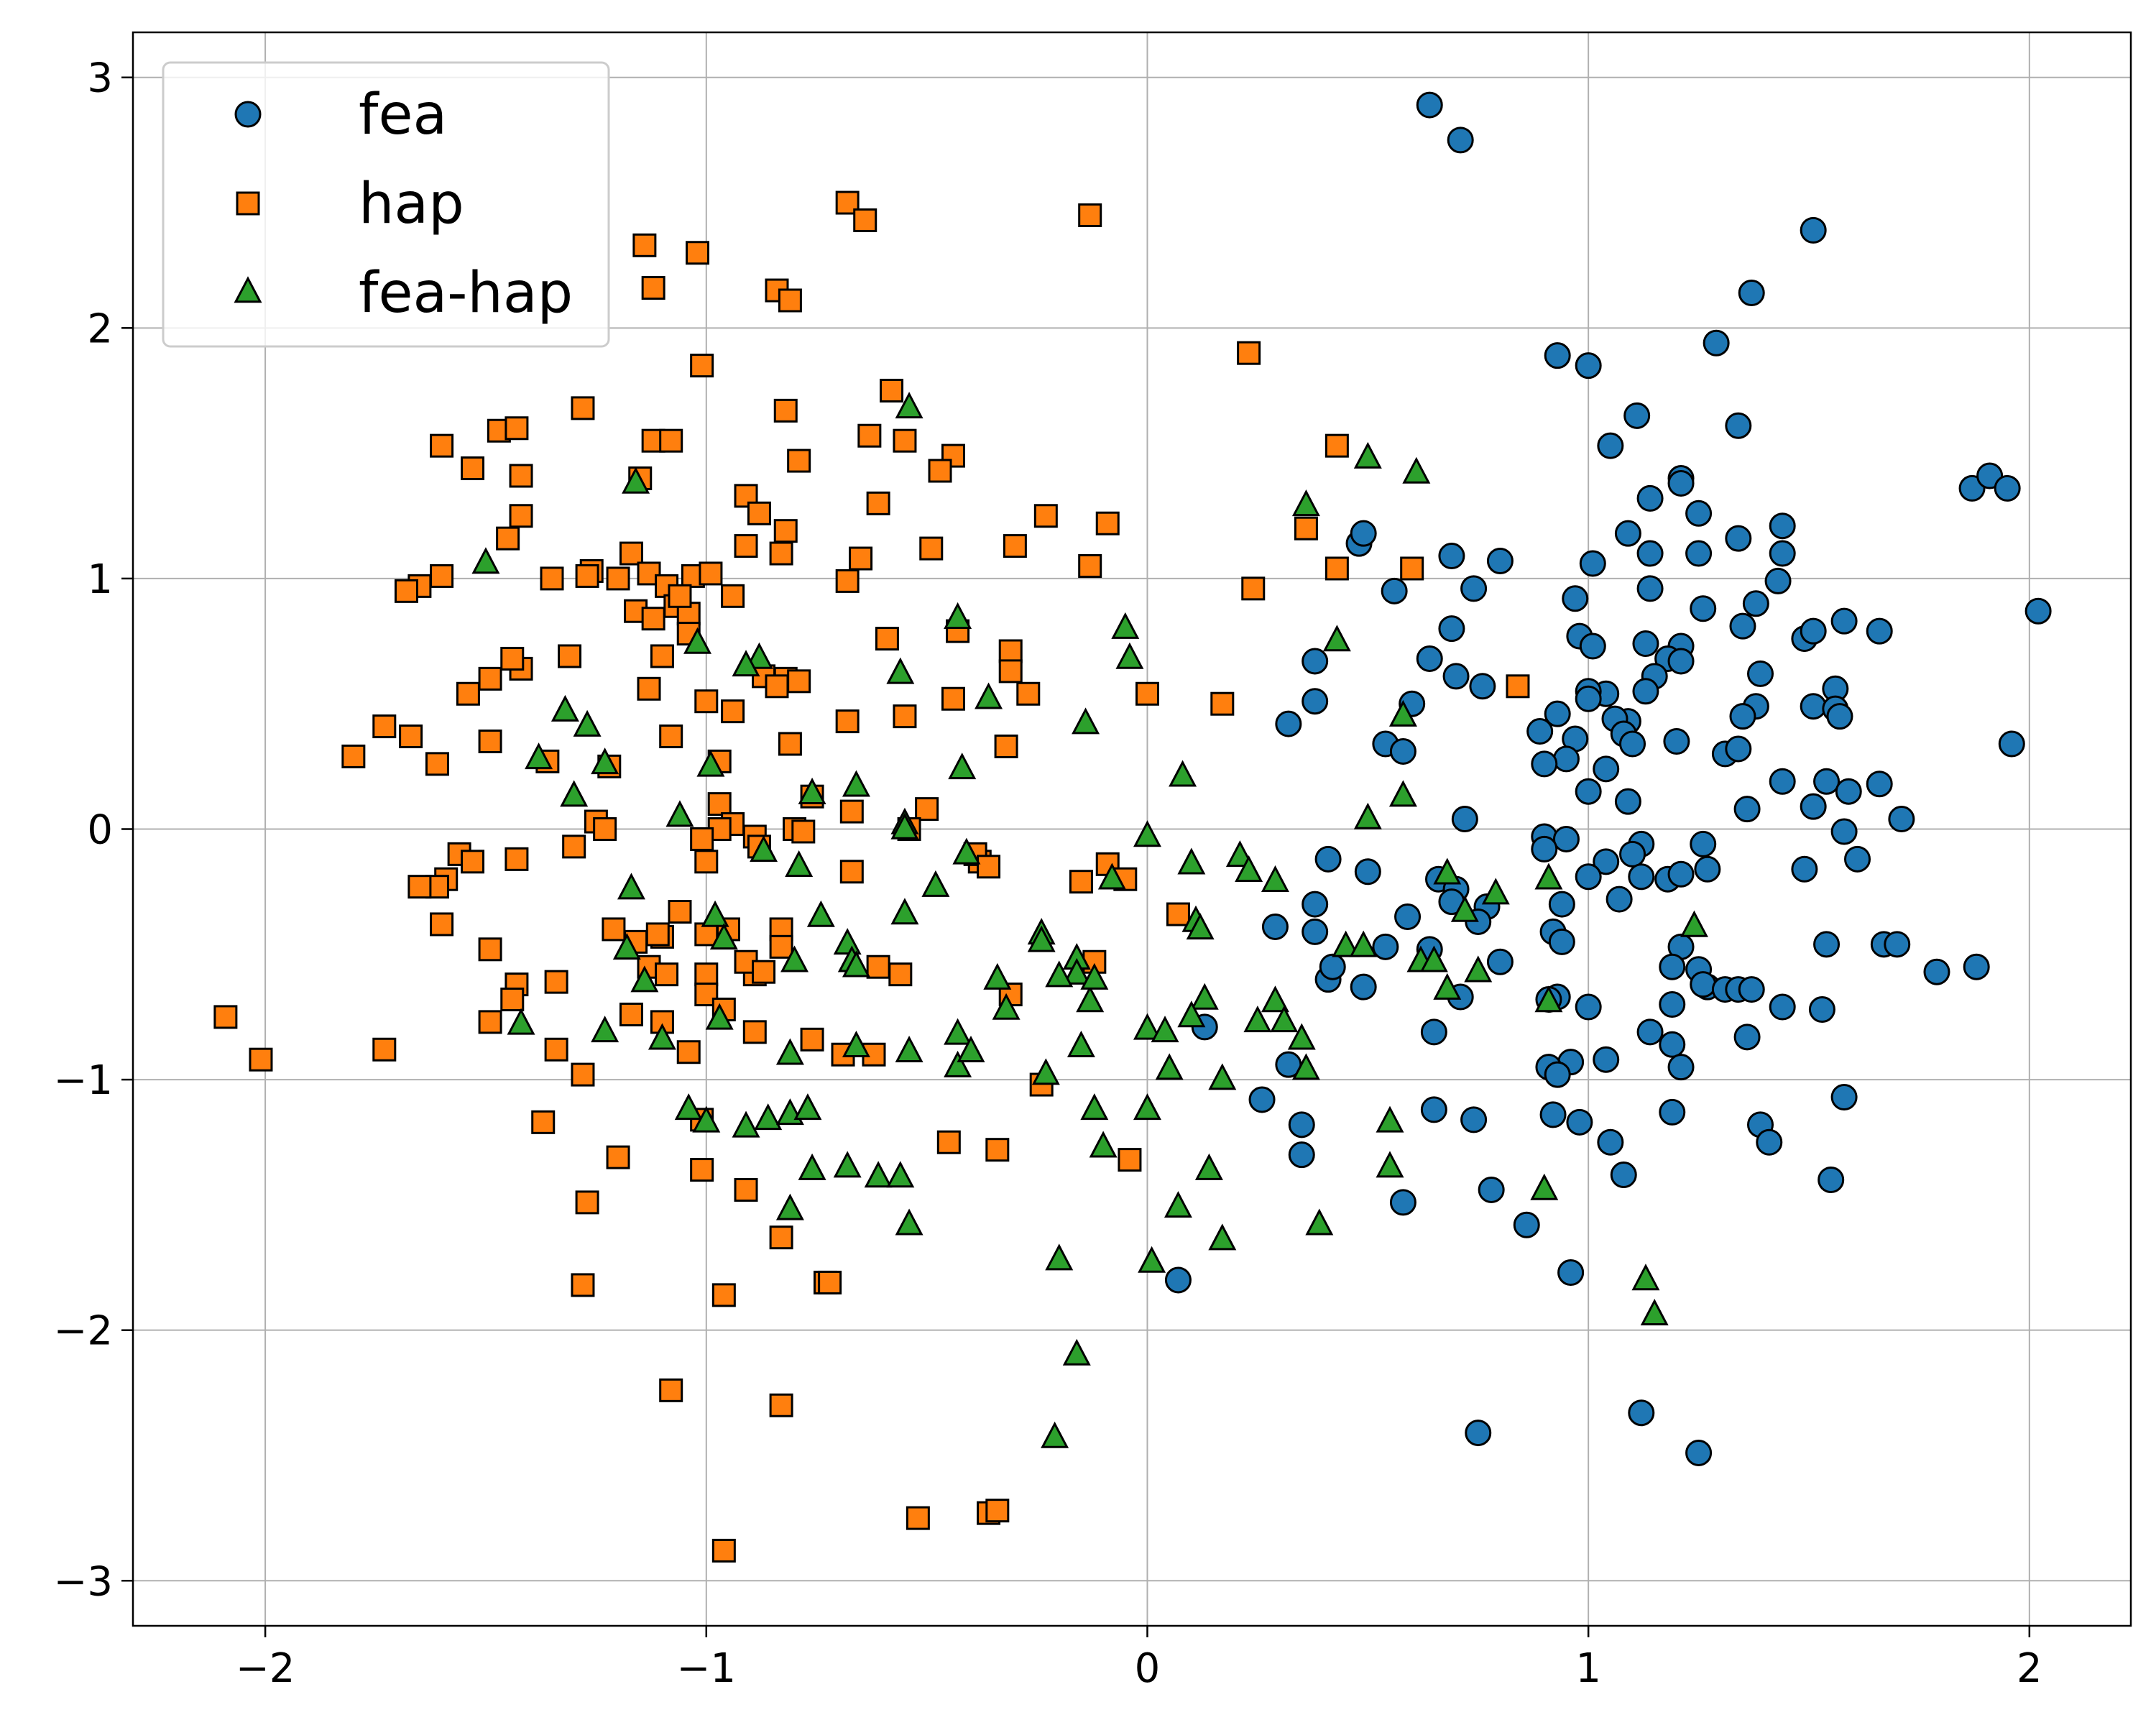  I want to click on legend-item-hap: hap, so click(350, 204).